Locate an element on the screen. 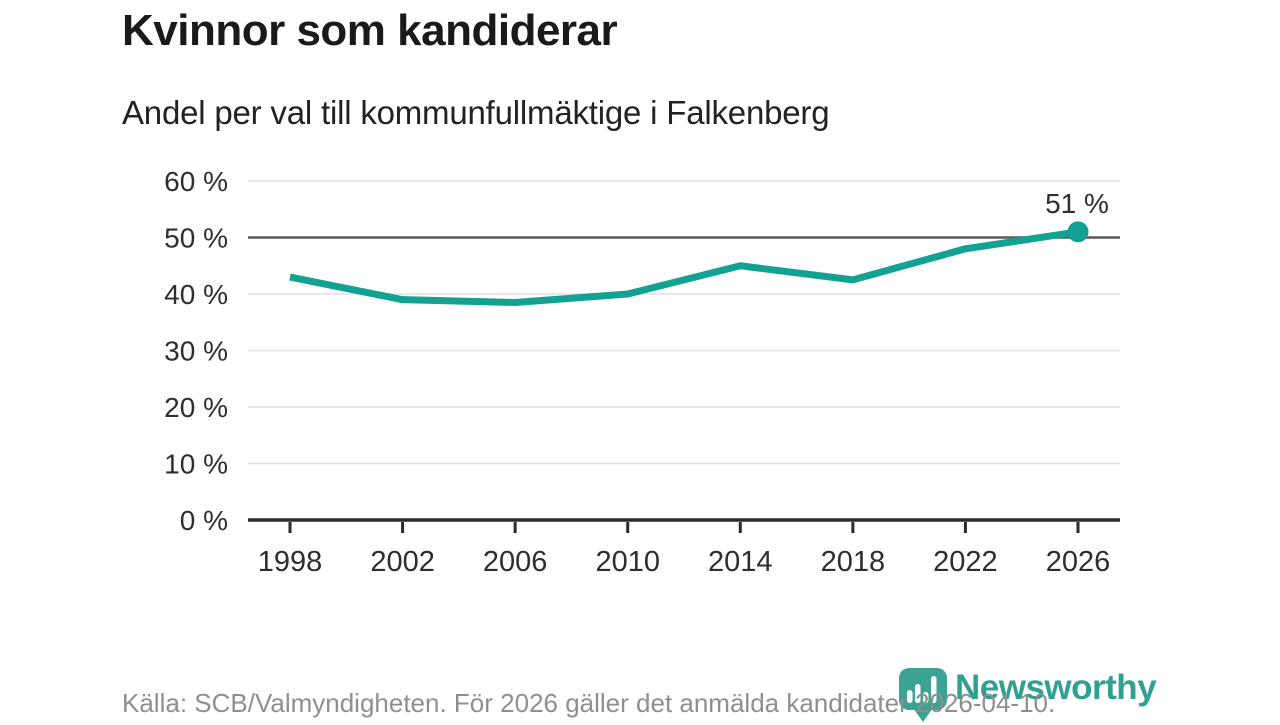 Image resolution: width=1280 pixels, height=725 pixels. y-axis-tick-label: 0 % is located at coordinates (204, 520).